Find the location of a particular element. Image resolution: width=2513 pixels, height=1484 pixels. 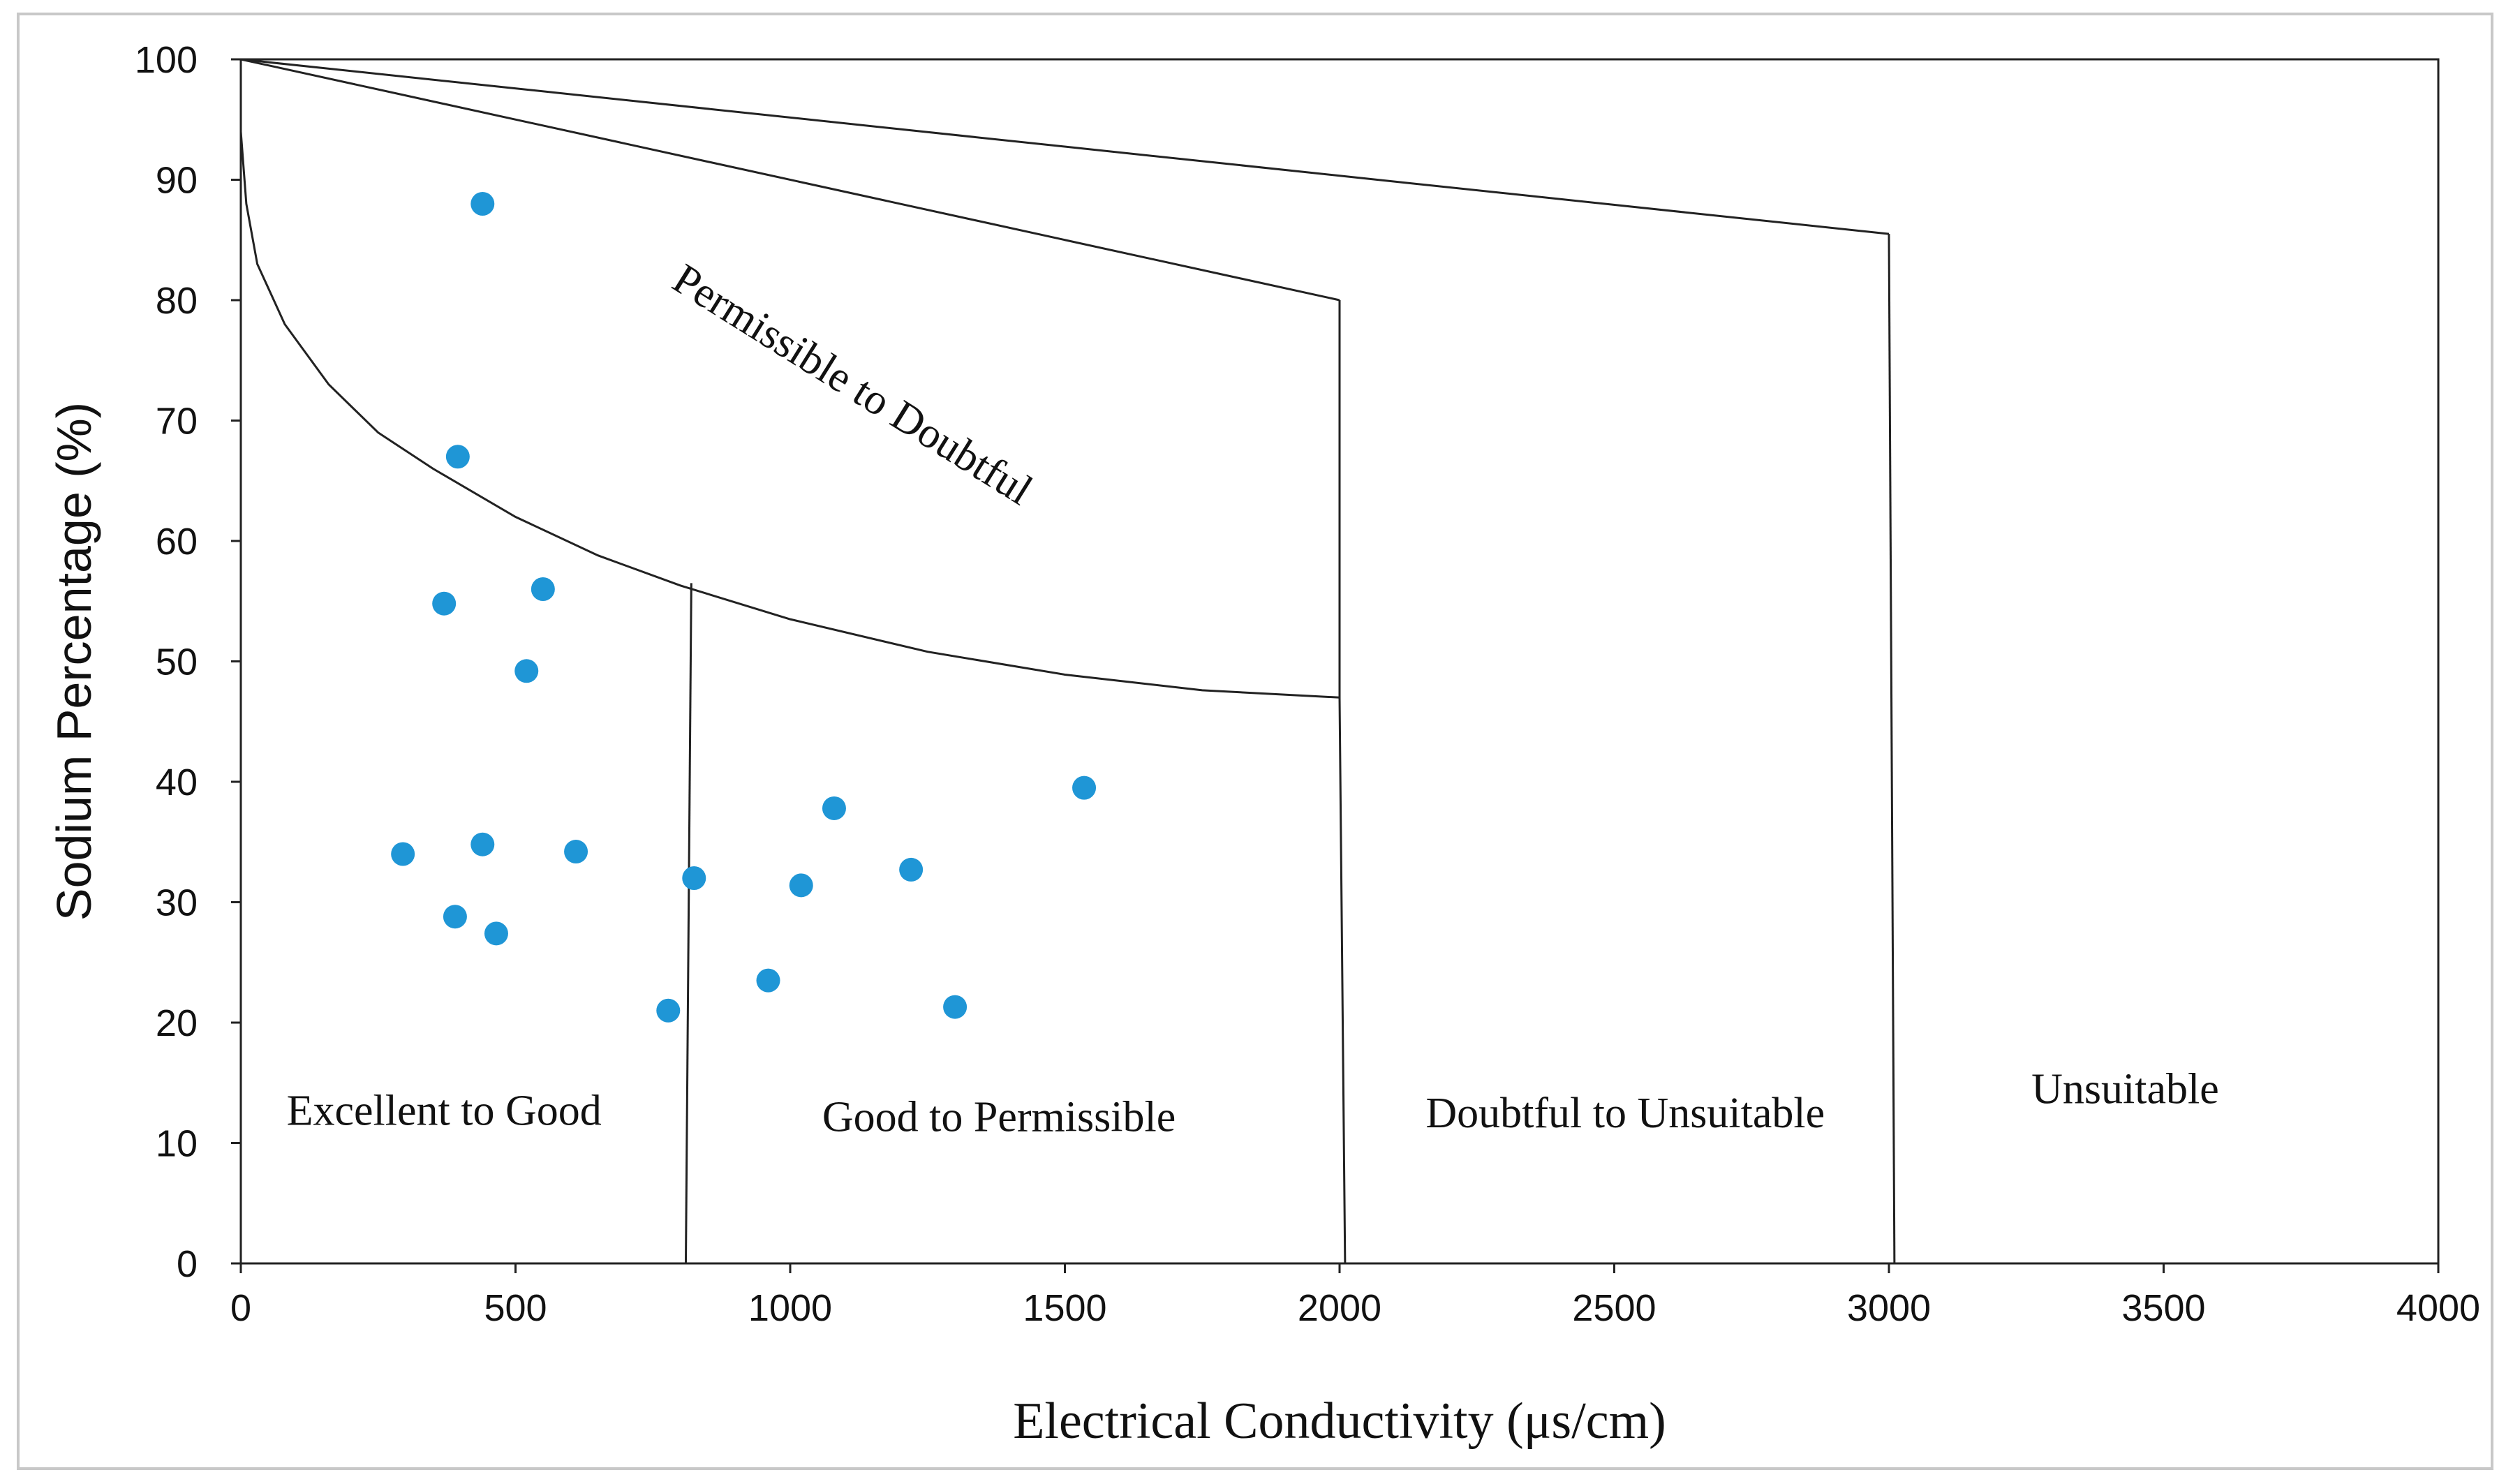

x-tick-label: 500 is located at coordinates (515, 1308).